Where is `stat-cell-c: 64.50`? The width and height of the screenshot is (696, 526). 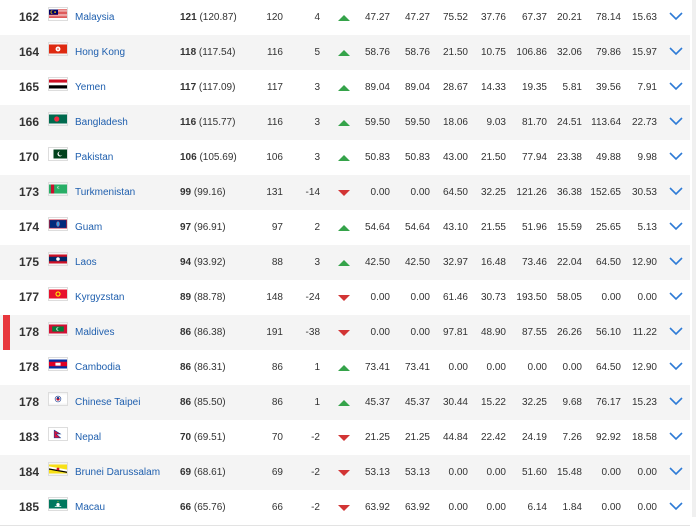
stat-cell-c: 64.50 is located at coordinates (455, 192).